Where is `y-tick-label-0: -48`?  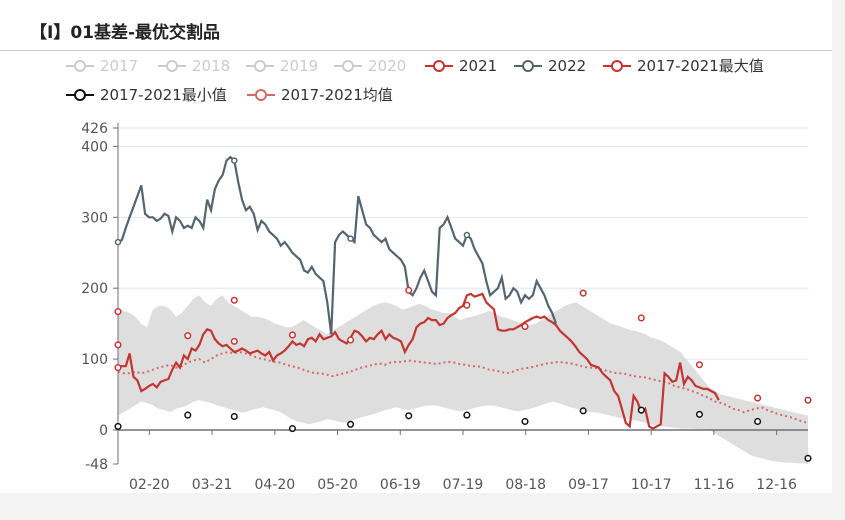
y-tick-label-0: -48 is located at coordinates (96, 465).